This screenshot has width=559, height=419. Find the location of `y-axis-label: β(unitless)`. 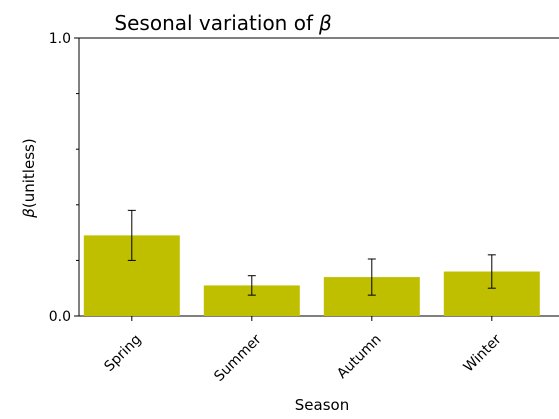

y-axis-label: β(unitless) is located at coordinates (29, 178).